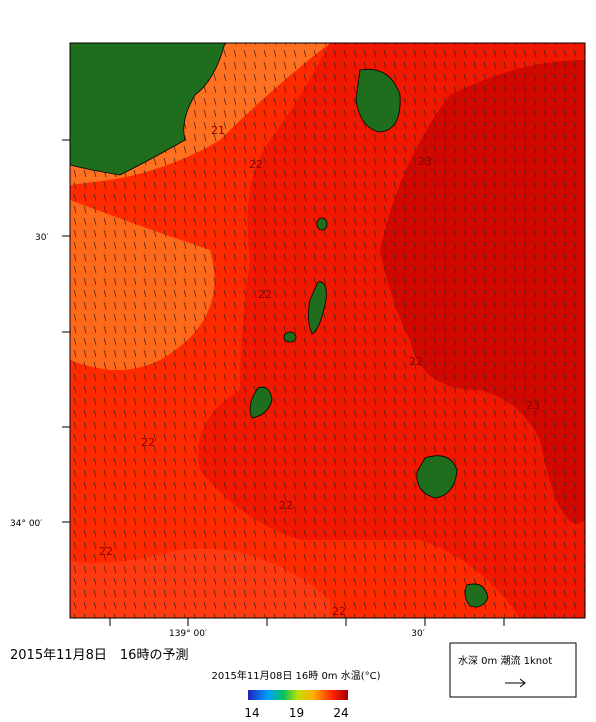 The width and height of the screenshot is (596, 722). Describe the element at coordinates (42, 238) in the screenshot. I see `lat-label: 30′` at that location.